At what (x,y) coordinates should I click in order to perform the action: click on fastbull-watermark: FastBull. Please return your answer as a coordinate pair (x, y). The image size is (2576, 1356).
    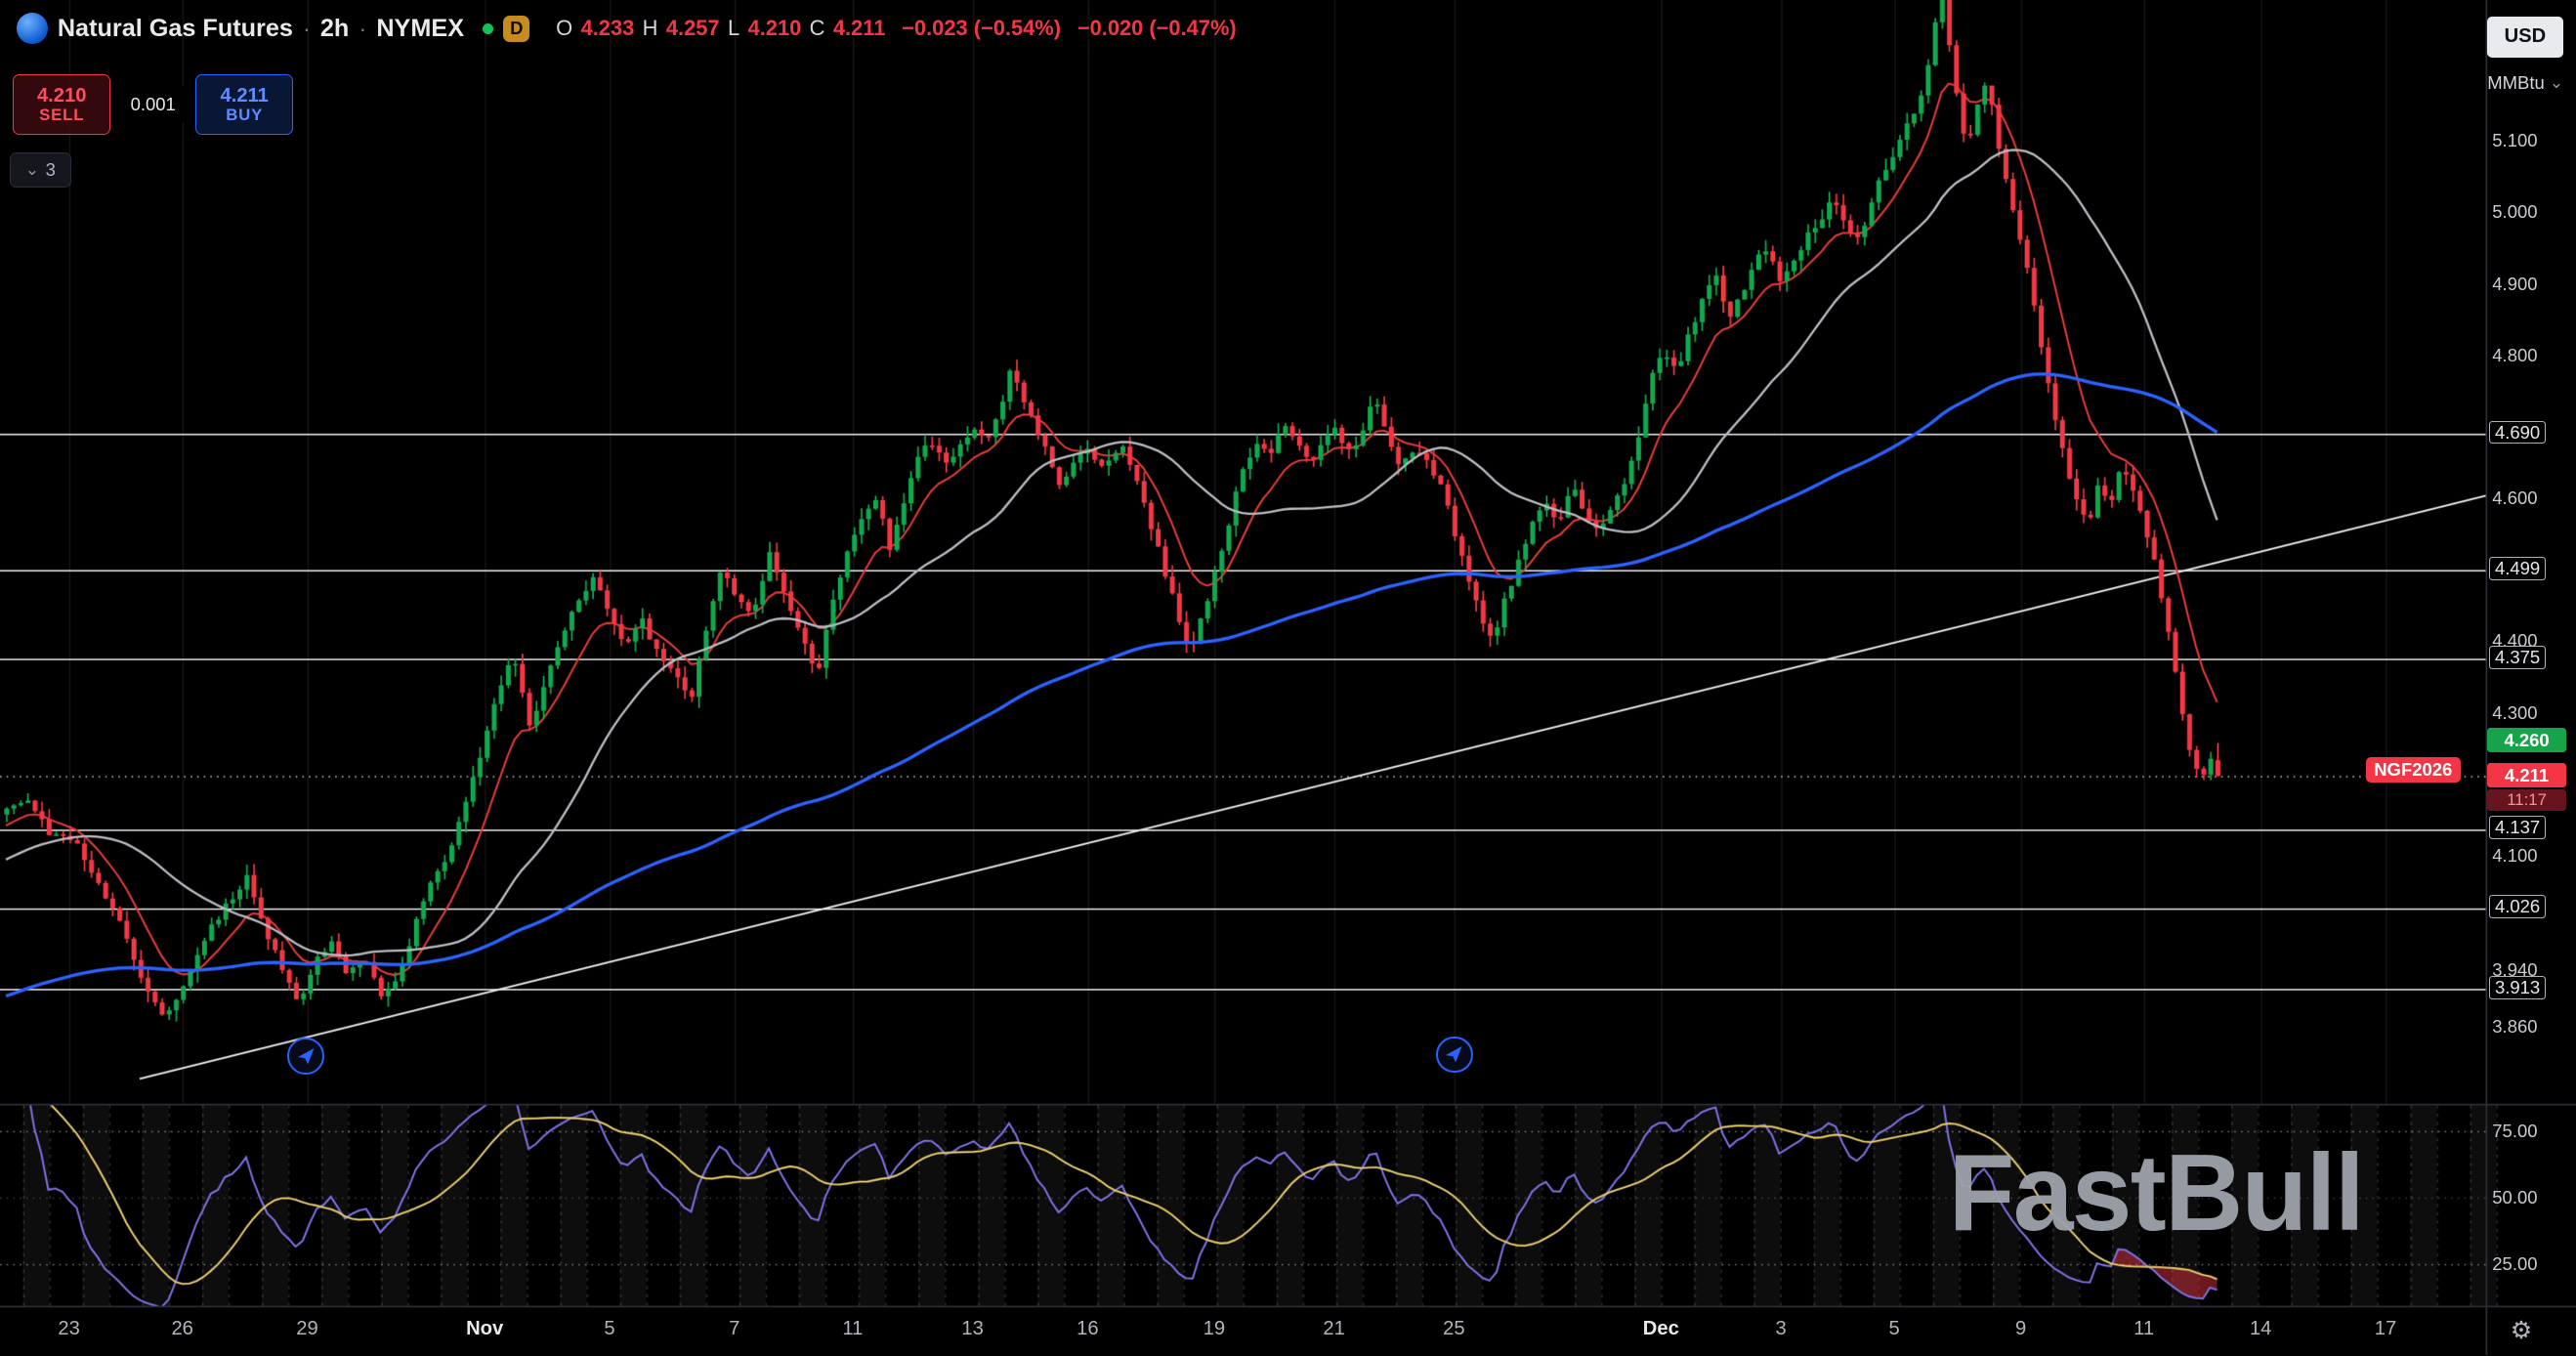
    Looking at the image, I should click on (2156, 1193).